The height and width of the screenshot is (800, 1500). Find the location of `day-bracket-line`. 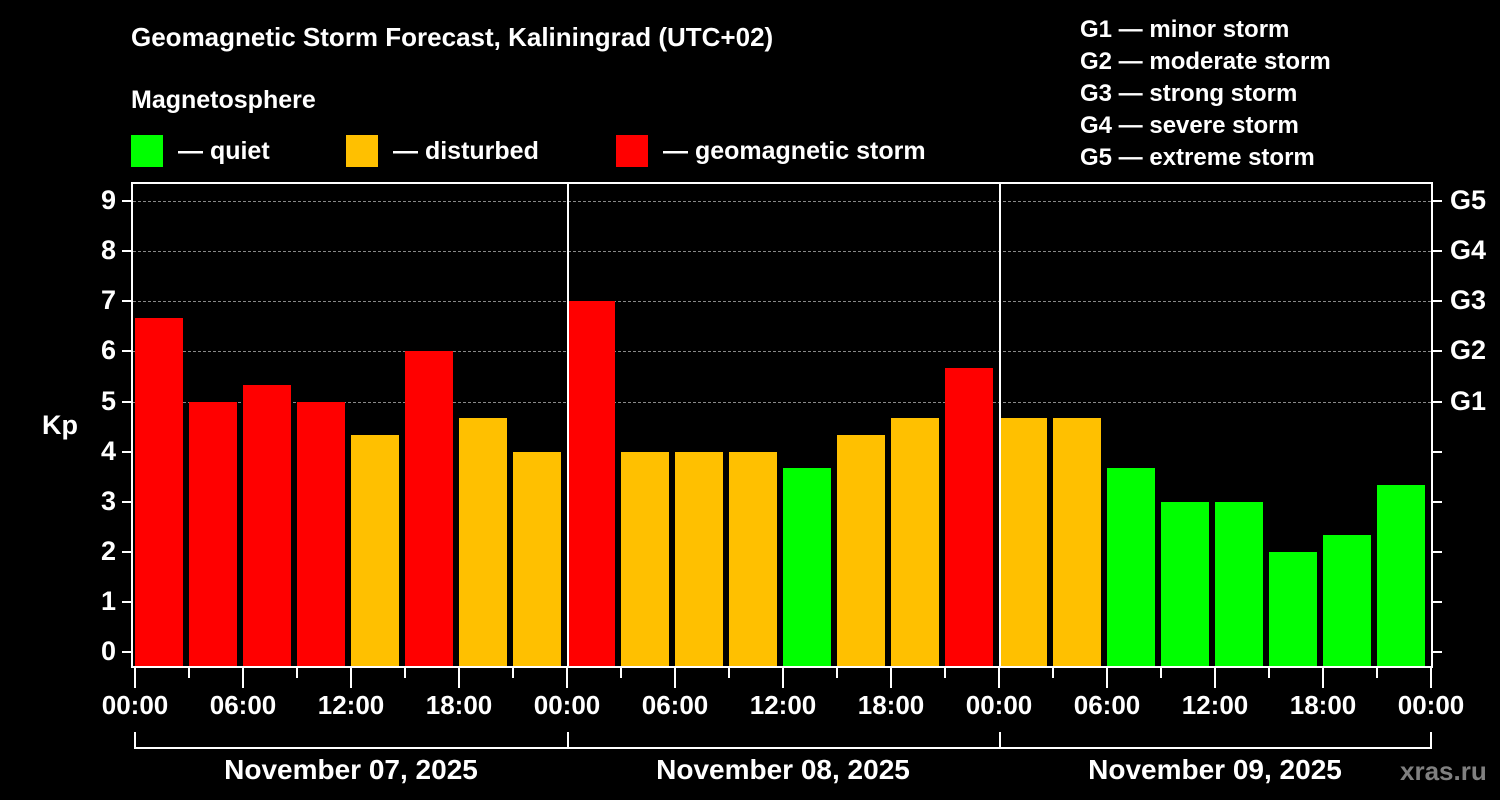

day-bracket-line is located at coordinates (783, 748).